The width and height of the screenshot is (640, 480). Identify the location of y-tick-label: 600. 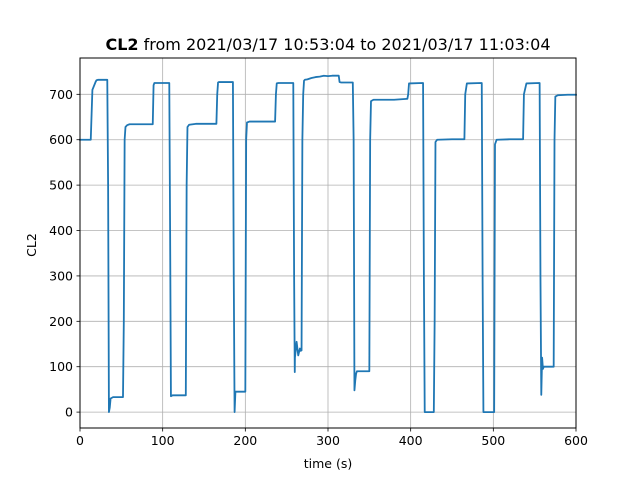
(61, 139).